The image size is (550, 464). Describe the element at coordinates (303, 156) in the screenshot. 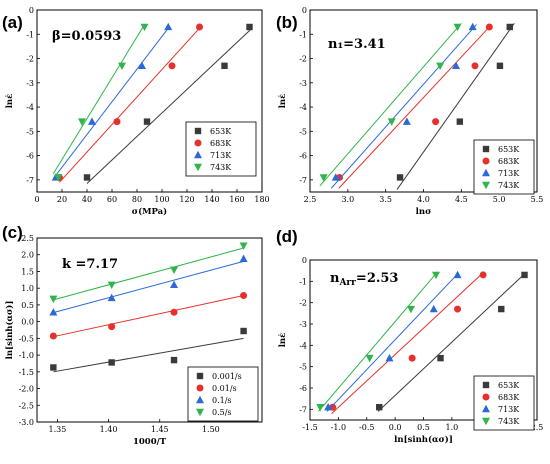

I see `y-tick-label: -6` at that location.